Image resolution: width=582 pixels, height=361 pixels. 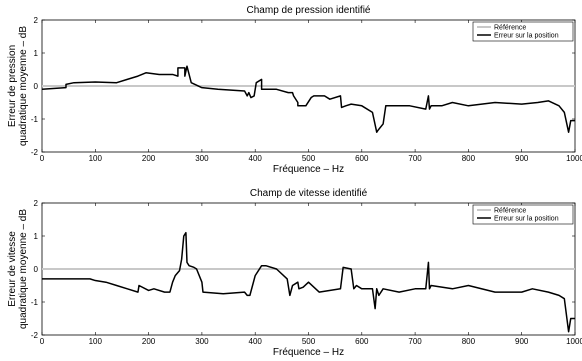 I want to click on y-axis-label-line1: Erreur de pression, so click(x=12, y=86).